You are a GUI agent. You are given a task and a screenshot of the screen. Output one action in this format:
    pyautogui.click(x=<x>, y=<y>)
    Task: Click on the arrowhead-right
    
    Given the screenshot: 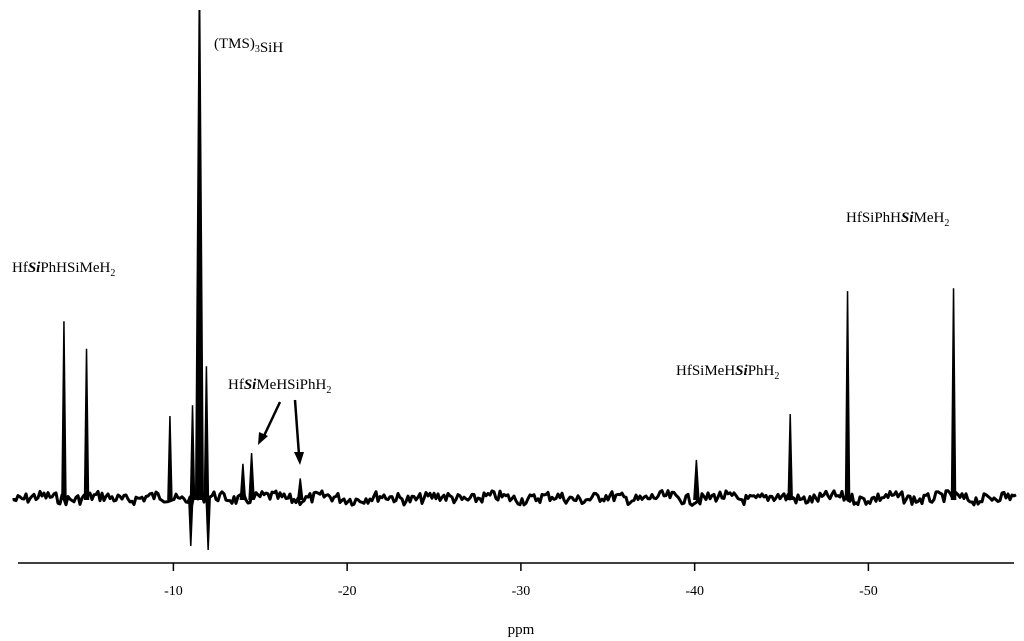 What is the action you would take?
    pyautogui.click(x=299, y=458)
    